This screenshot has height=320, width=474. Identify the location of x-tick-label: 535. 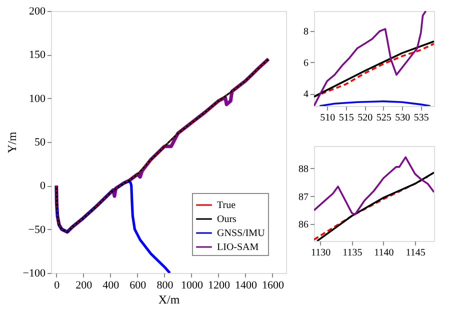
(421, 118).